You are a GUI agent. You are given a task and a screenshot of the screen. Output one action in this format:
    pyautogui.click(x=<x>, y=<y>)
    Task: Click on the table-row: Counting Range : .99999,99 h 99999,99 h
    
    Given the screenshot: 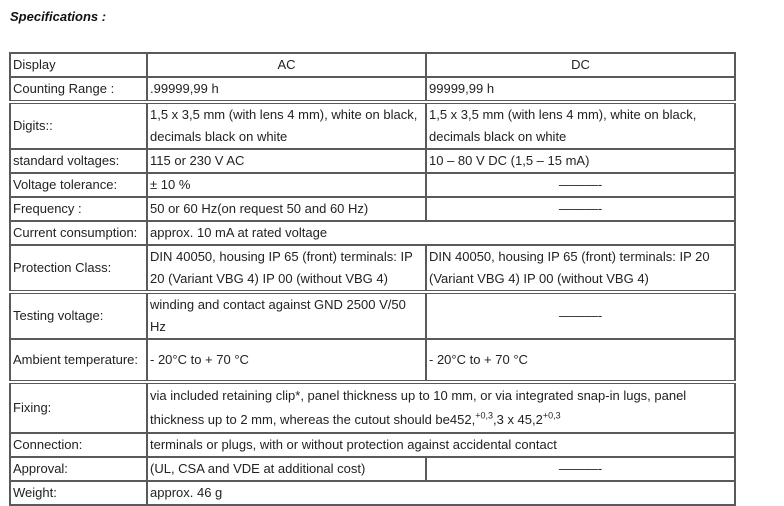 What is the action you would take?
    pyautogui.click(x=372, y=89)
    